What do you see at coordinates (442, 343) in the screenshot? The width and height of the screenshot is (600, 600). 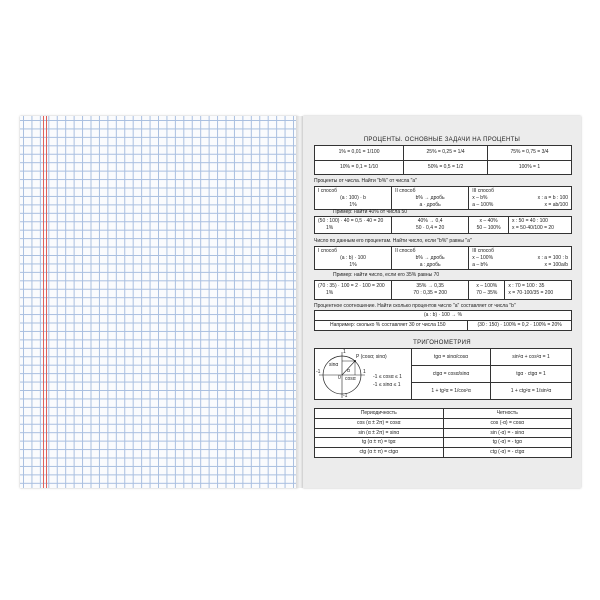 I see `trig-title: ТРИГОНОМЕТРИЯ` at bounding box center [442, 343].